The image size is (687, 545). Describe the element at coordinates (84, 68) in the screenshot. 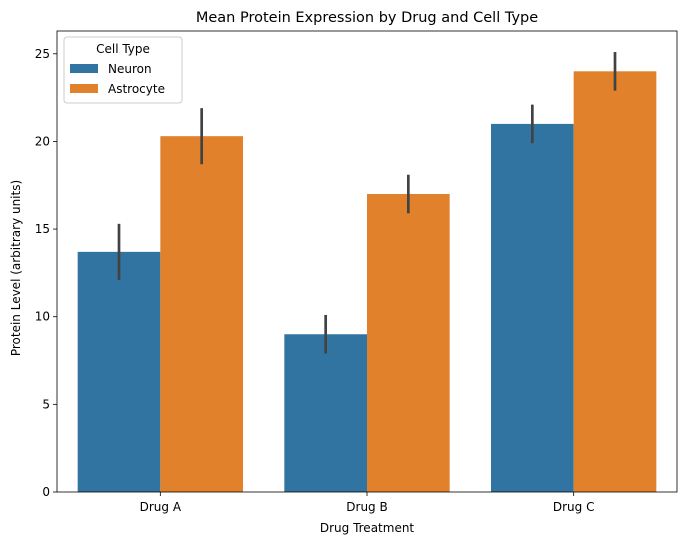

I see `legend-swatch-neuron` at that location.